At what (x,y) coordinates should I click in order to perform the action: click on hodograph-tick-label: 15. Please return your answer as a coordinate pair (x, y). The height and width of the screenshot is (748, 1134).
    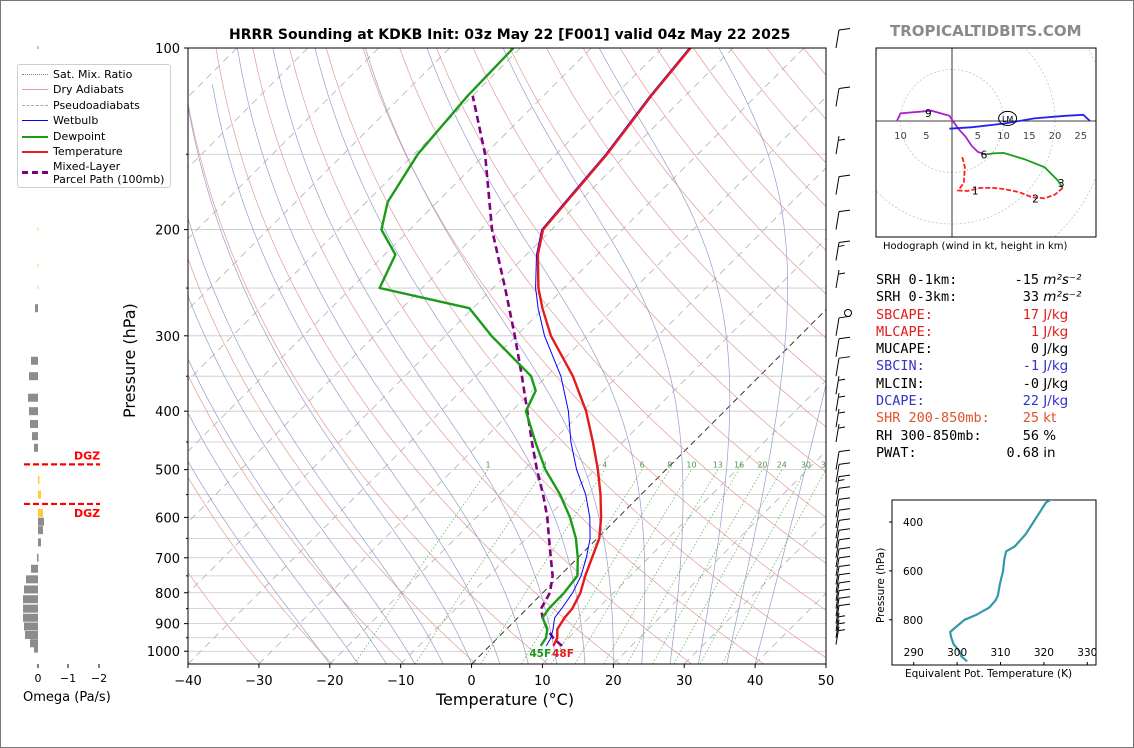
    Looking at the image, I should click on (1029, 136).